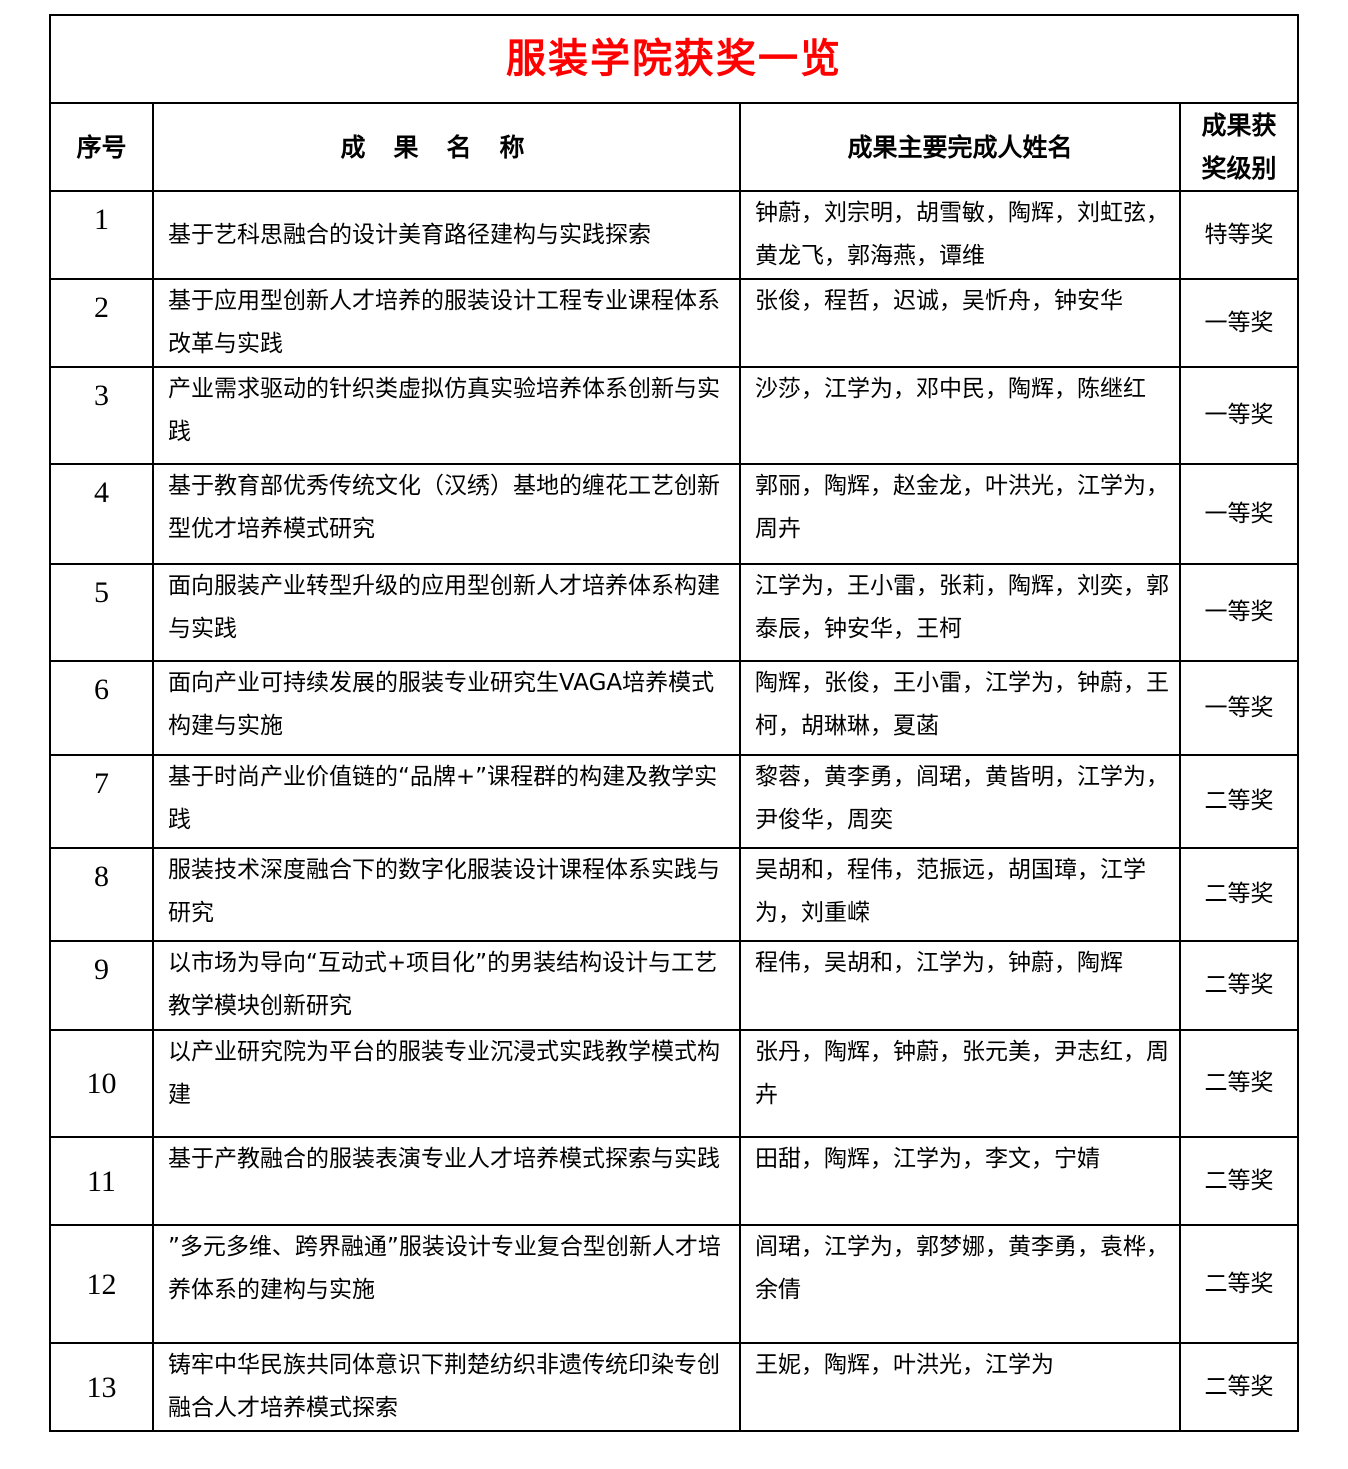  Describe the element at coordinates (446, 147) in the screenshot. I see `header-name: 成果名称` at that location.